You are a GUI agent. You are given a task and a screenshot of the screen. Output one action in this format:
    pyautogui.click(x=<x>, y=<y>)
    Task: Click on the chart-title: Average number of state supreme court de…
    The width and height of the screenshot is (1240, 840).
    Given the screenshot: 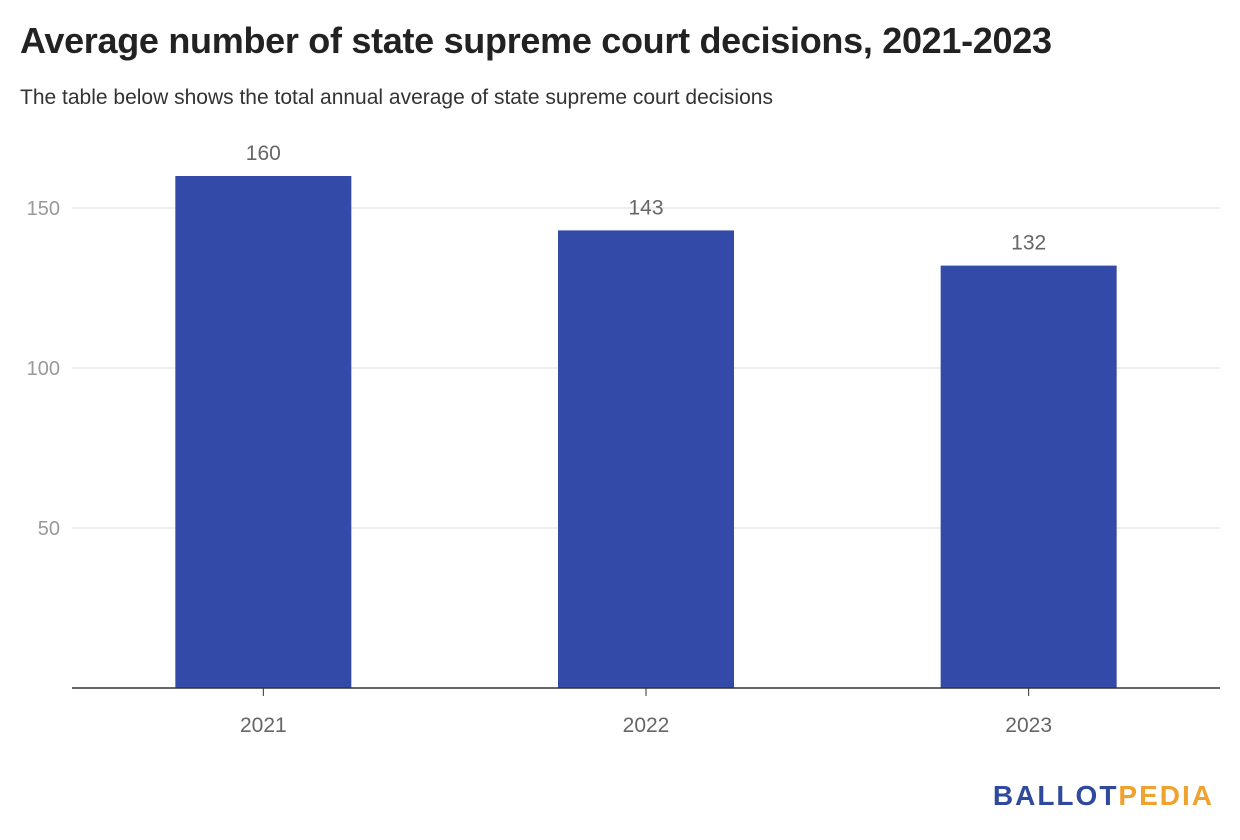 What is the action you would take?
    pyautogui.click(x=536, y=40)
    